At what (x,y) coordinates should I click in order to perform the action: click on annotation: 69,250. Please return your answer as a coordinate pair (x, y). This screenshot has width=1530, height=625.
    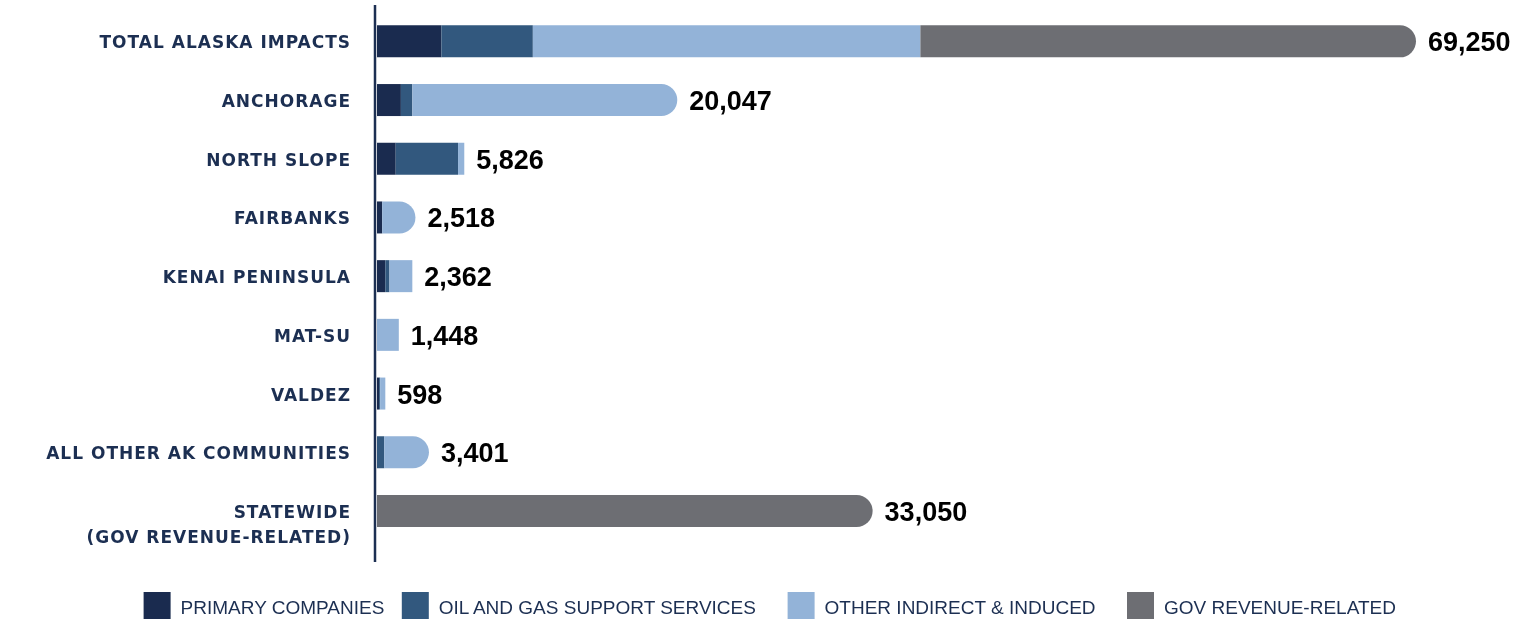
    Looking at the image, I should click on (1469, 42).